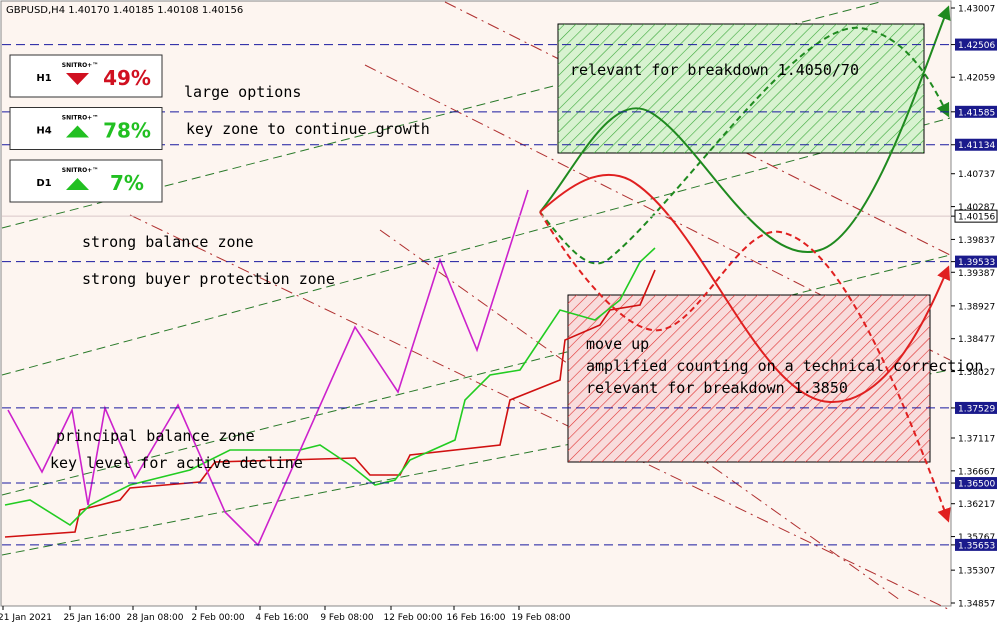 This screenshot has width=1000, height=626. I want to click on signal-panel: D1 SNITRO+™ 7%, so click(86, 181).